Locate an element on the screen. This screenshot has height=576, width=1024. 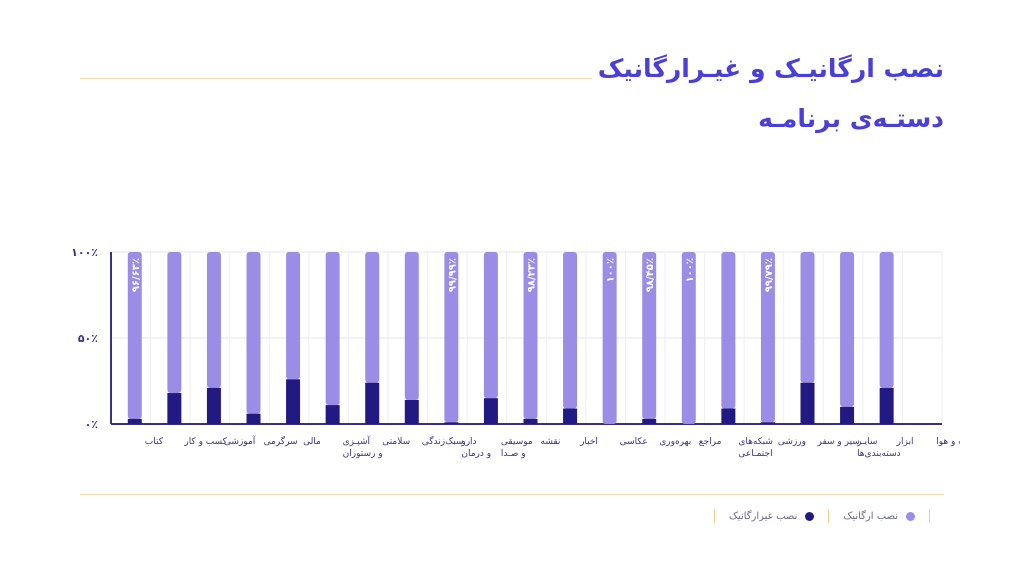
footer-divider is located at coordinates (512, 494).